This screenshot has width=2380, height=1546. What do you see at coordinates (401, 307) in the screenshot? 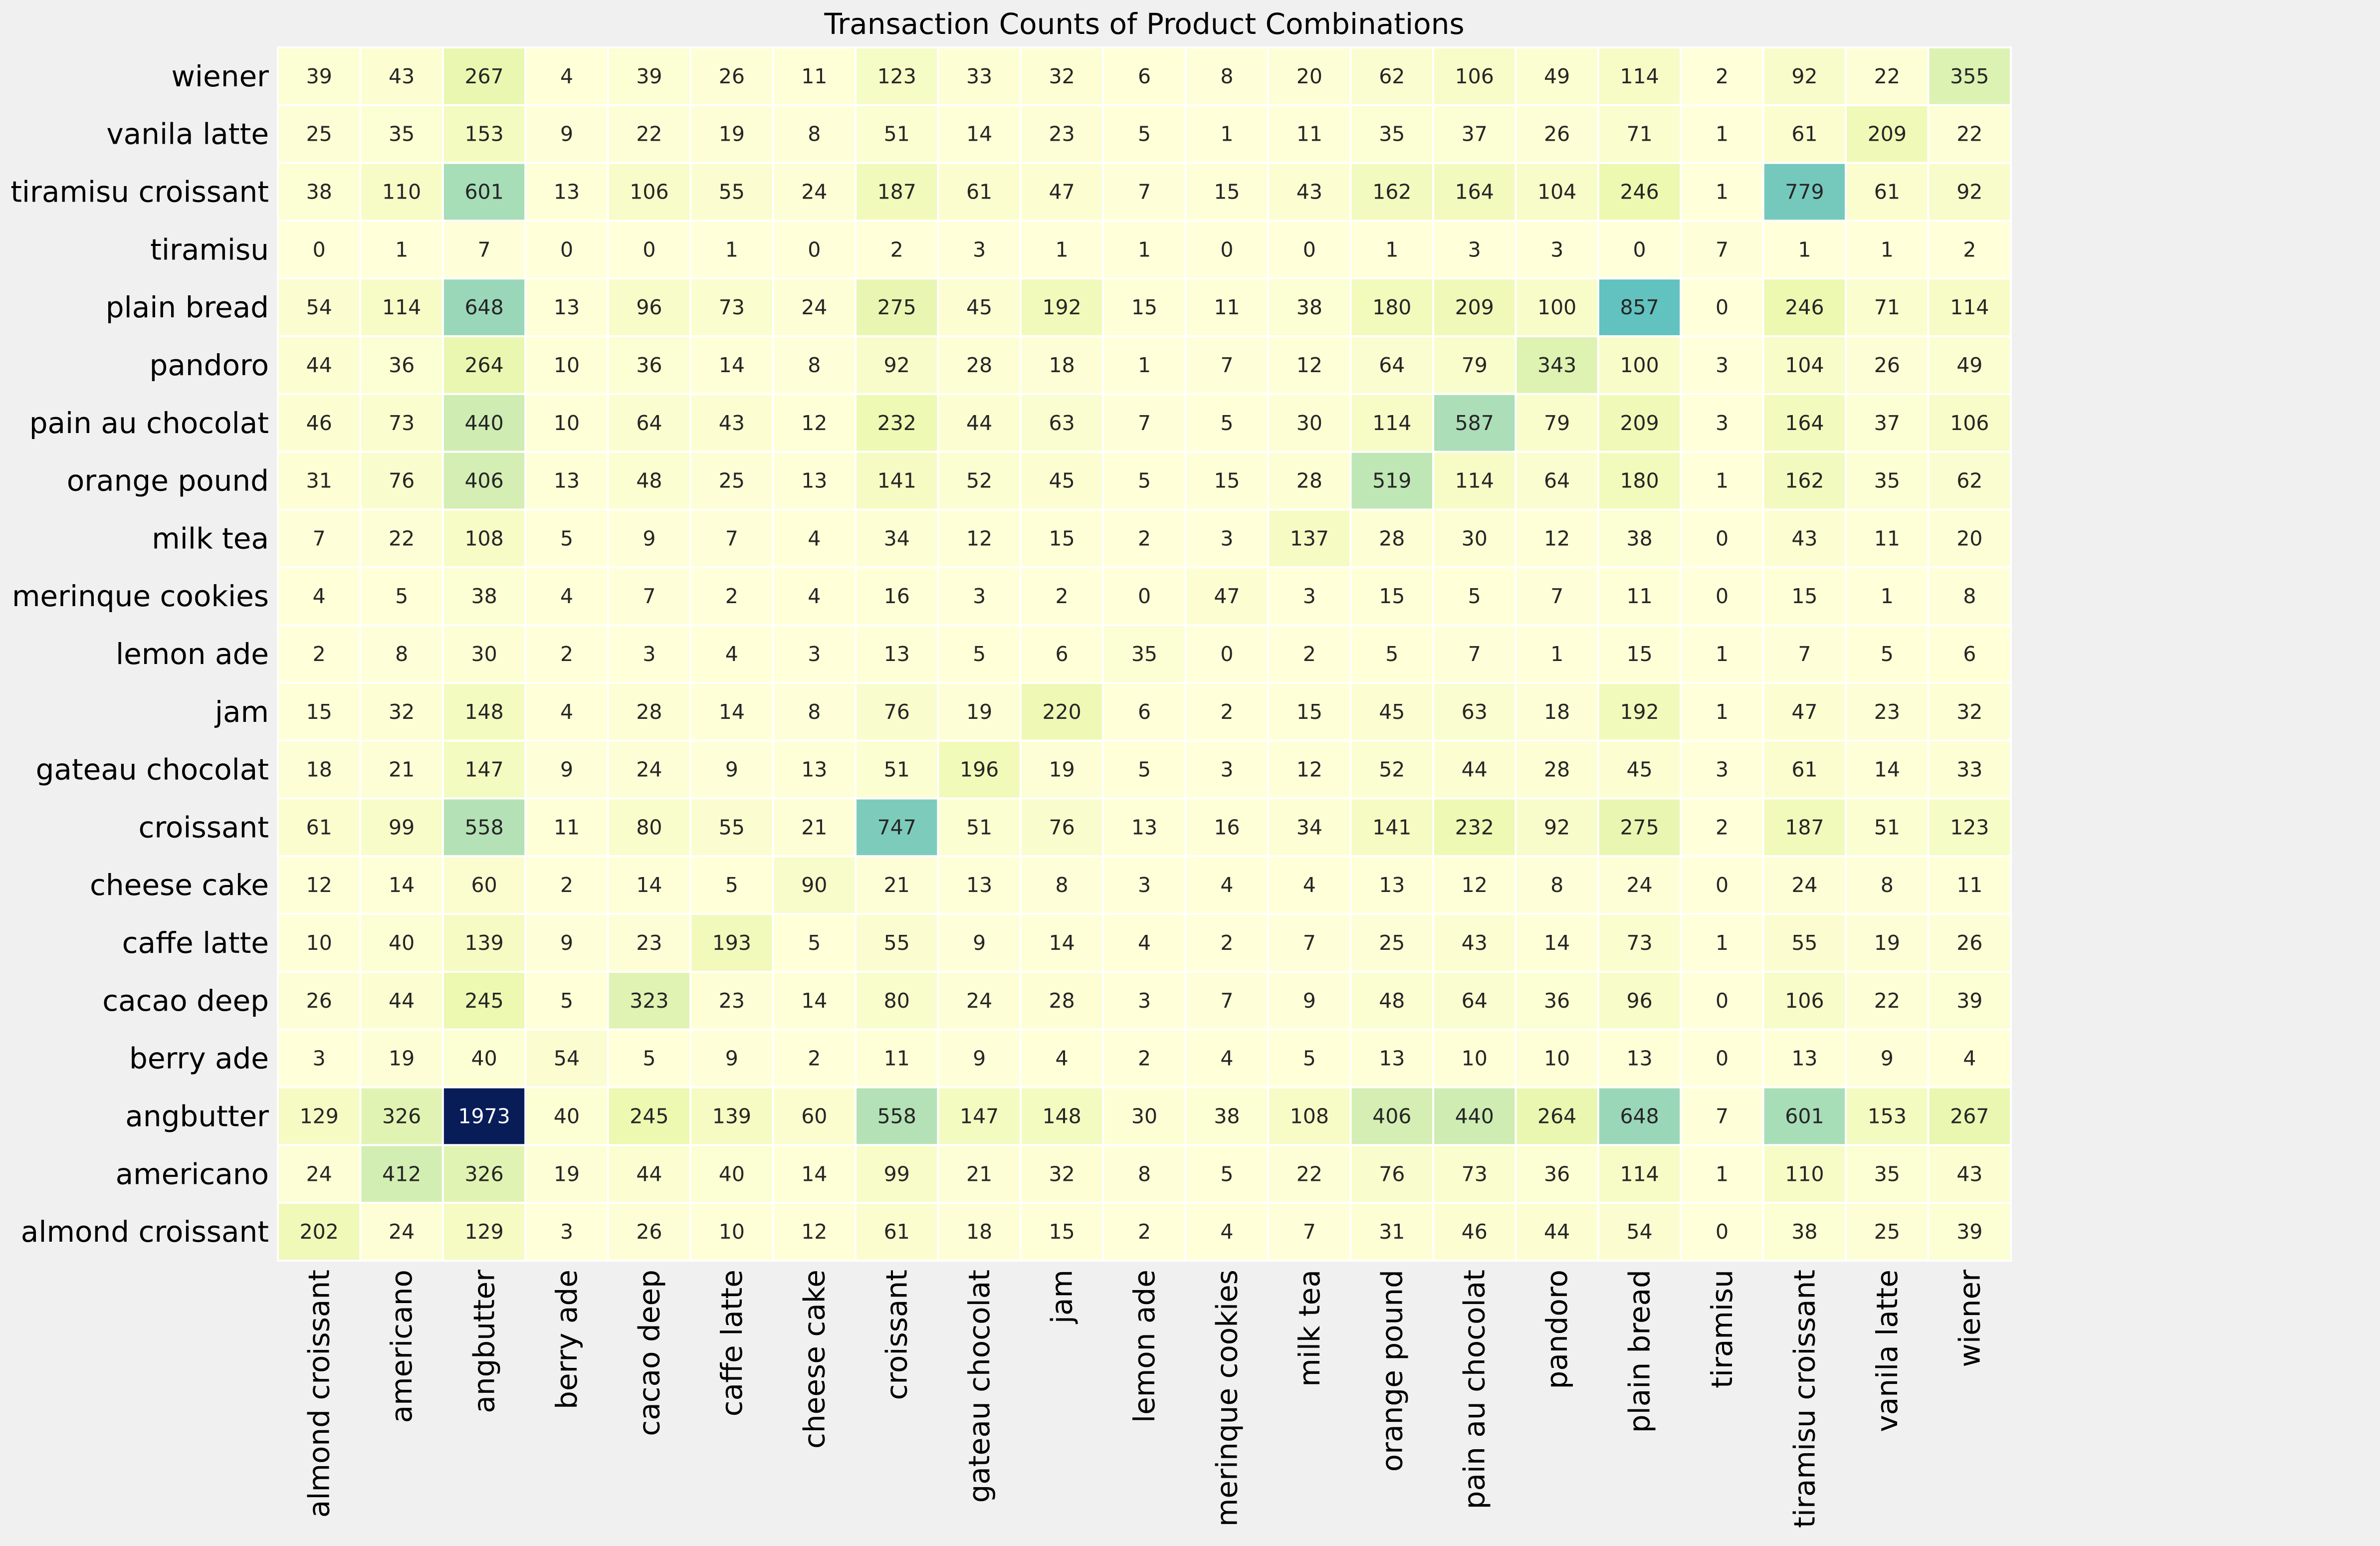
I see `cell-value-label: 114` at bounding box center [401, 307].